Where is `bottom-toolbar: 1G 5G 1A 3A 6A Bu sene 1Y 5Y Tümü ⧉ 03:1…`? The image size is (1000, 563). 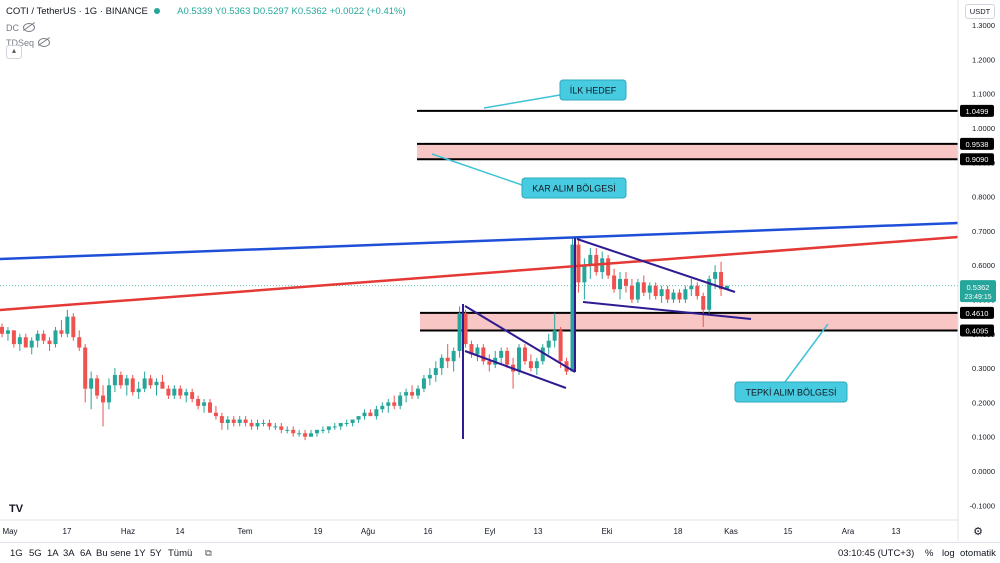
bottom-toolbar: 1G 5G 1A 3A 6A Bu sene 1Y 5Y Tümü ⧉ 03:1… is located at coordinates (500, 552).